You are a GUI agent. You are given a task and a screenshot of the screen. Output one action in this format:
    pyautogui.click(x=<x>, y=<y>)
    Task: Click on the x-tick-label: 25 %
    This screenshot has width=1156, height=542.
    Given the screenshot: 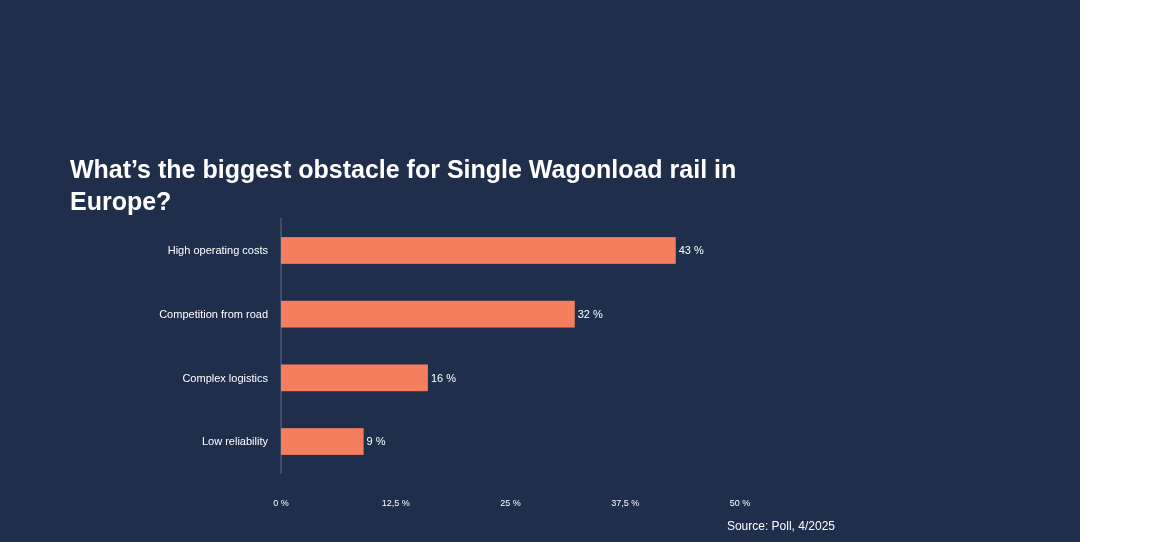 What is the action you would take?
    pyautogui.click(x=510, y=503)
    